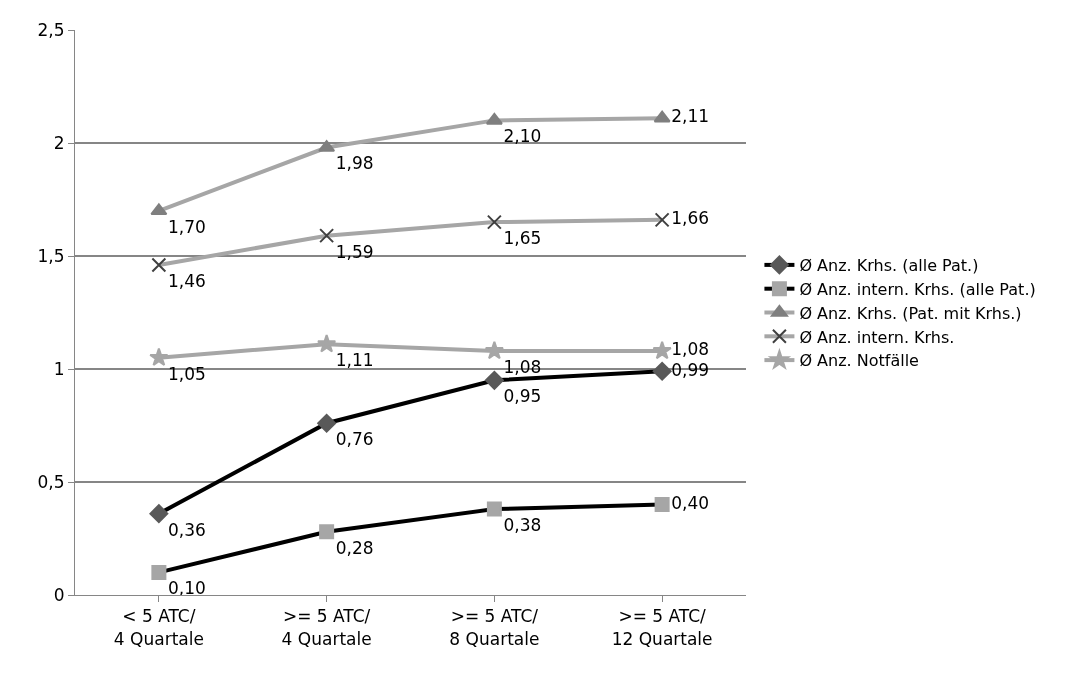 The height and width of the screenshot is (695, 1076). What do you see at coordinates (187, 588) in the screenshot?
I see `data-label: 0,10` at bounding box center [187, 588].